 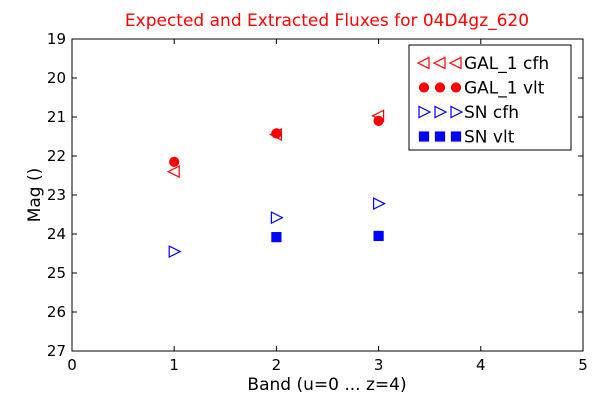 What do you see at coordinates (174, 365) in the screenshot?
I see `x-tick-label: 1` at bounding box center [174, 365].